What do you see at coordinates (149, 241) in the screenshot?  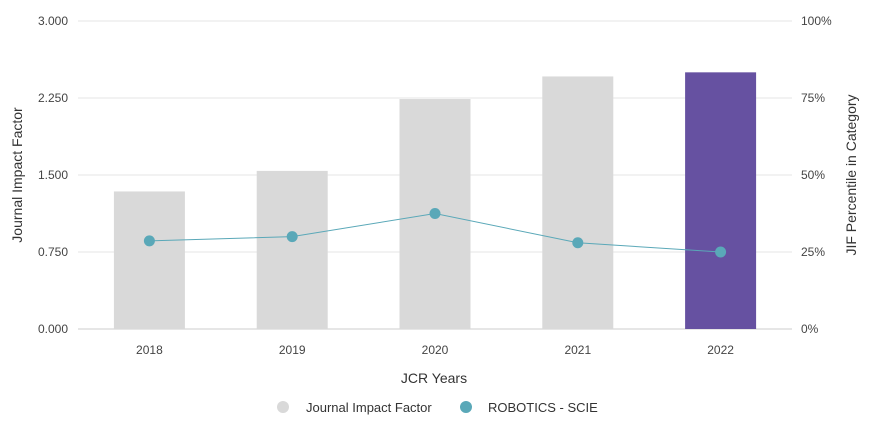 I see `point-2018` at bounding box center [149, 241].